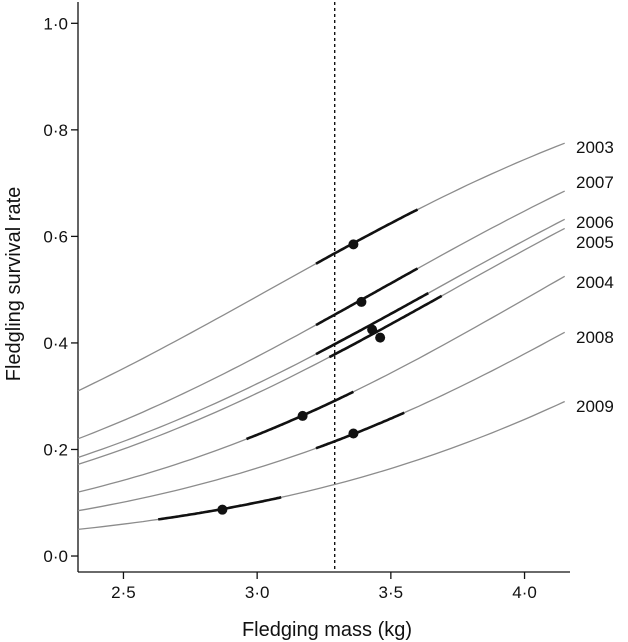 The height and width of the screenshot is (642, 628). Describe the element at coordinates (595, 282) in the screenshot. I see `year-label-2004: 2004` at that location.